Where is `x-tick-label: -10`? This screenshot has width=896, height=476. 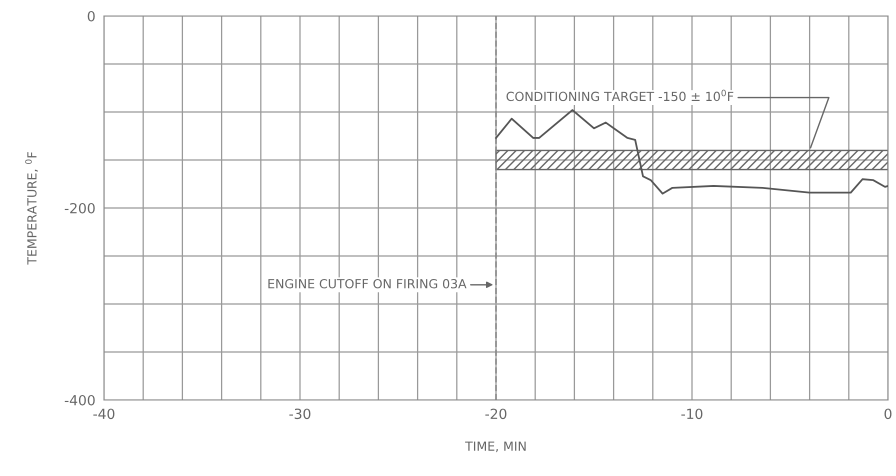
x-tick-label: -10 is located at coordinates (691, 414).